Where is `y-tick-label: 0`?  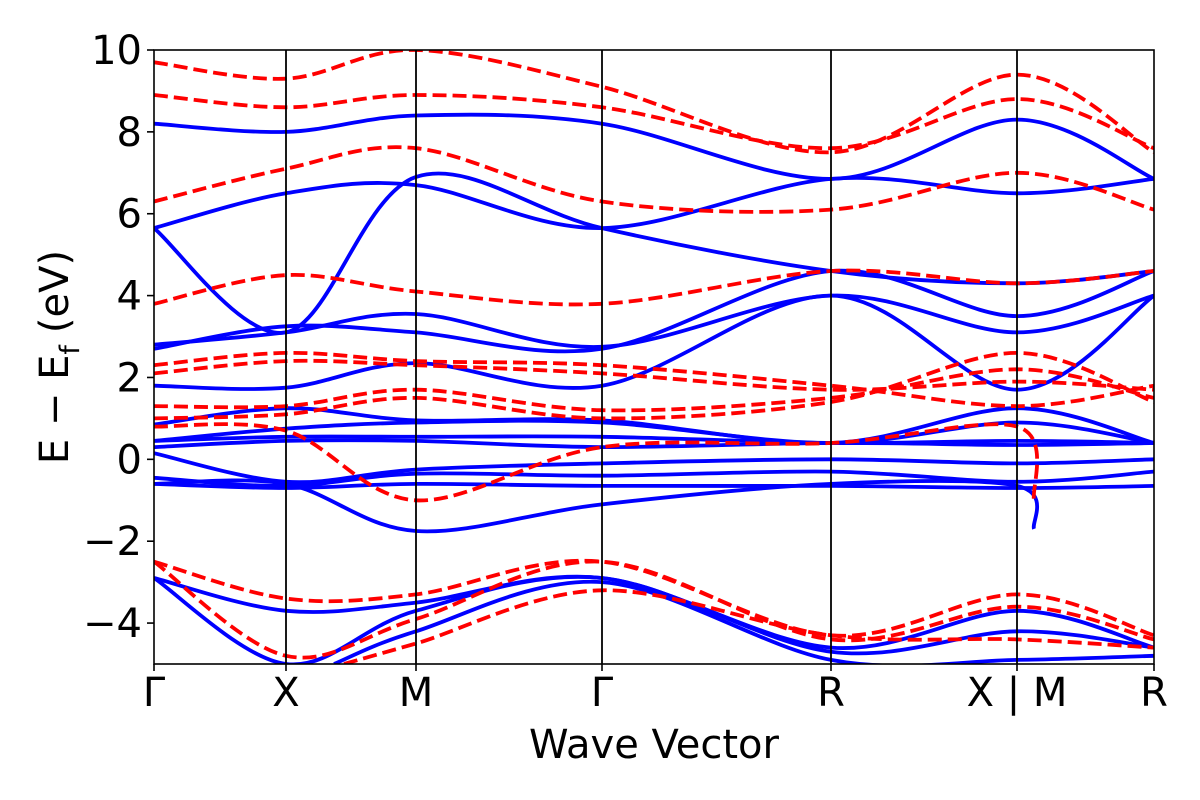
y-tick-label: 0 is located at coordinates (129, 460).